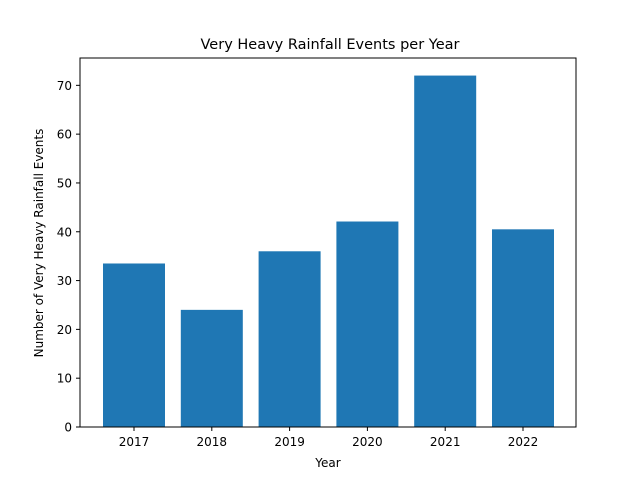 This screenshot has height=480, width=640. I want to click on x-axis-label: Year, so click(327, 463).